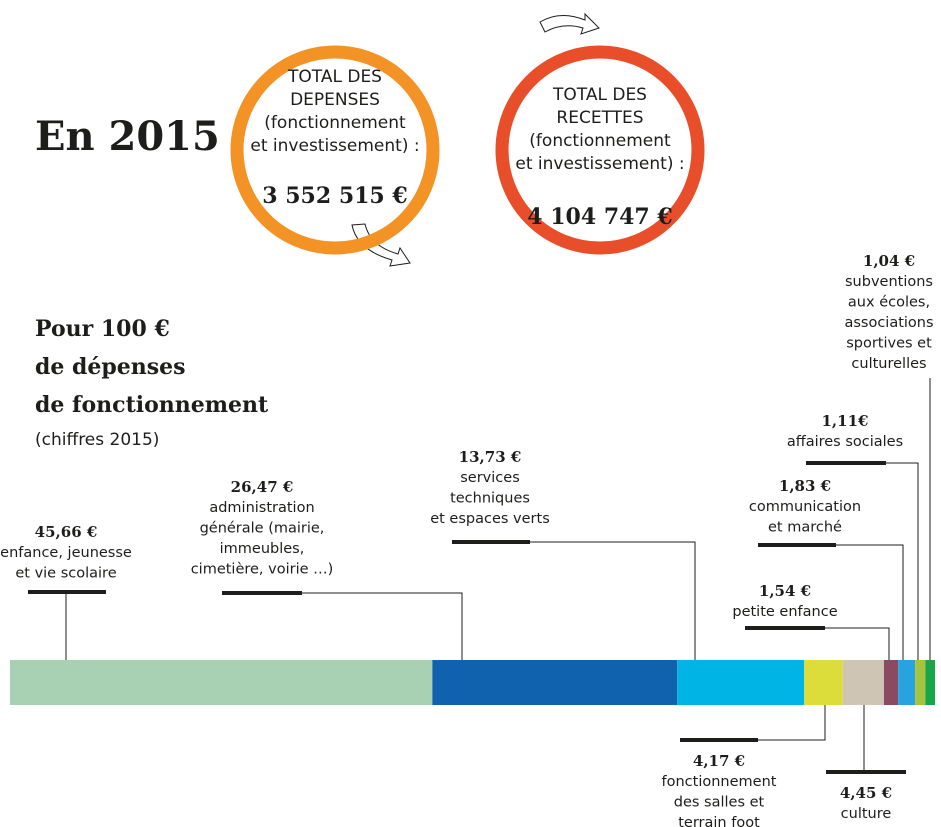  Describe the element at coordinates (490, 457) in the screenshot. I see `value-label: 13,73 €` at that location.